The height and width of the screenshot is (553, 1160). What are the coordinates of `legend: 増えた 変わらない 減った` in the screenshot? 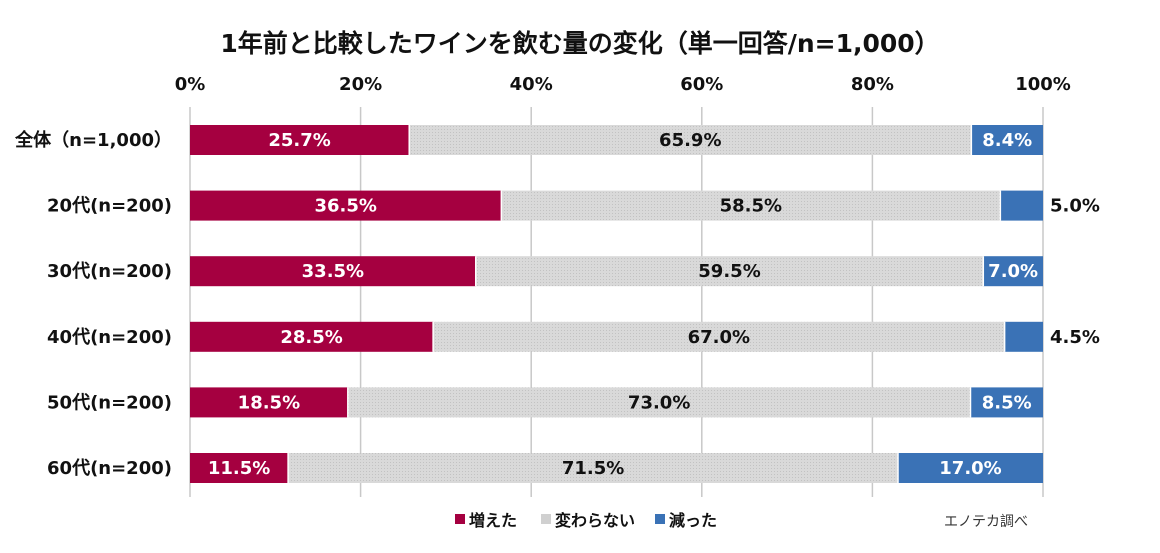 It's located at (586, 520).